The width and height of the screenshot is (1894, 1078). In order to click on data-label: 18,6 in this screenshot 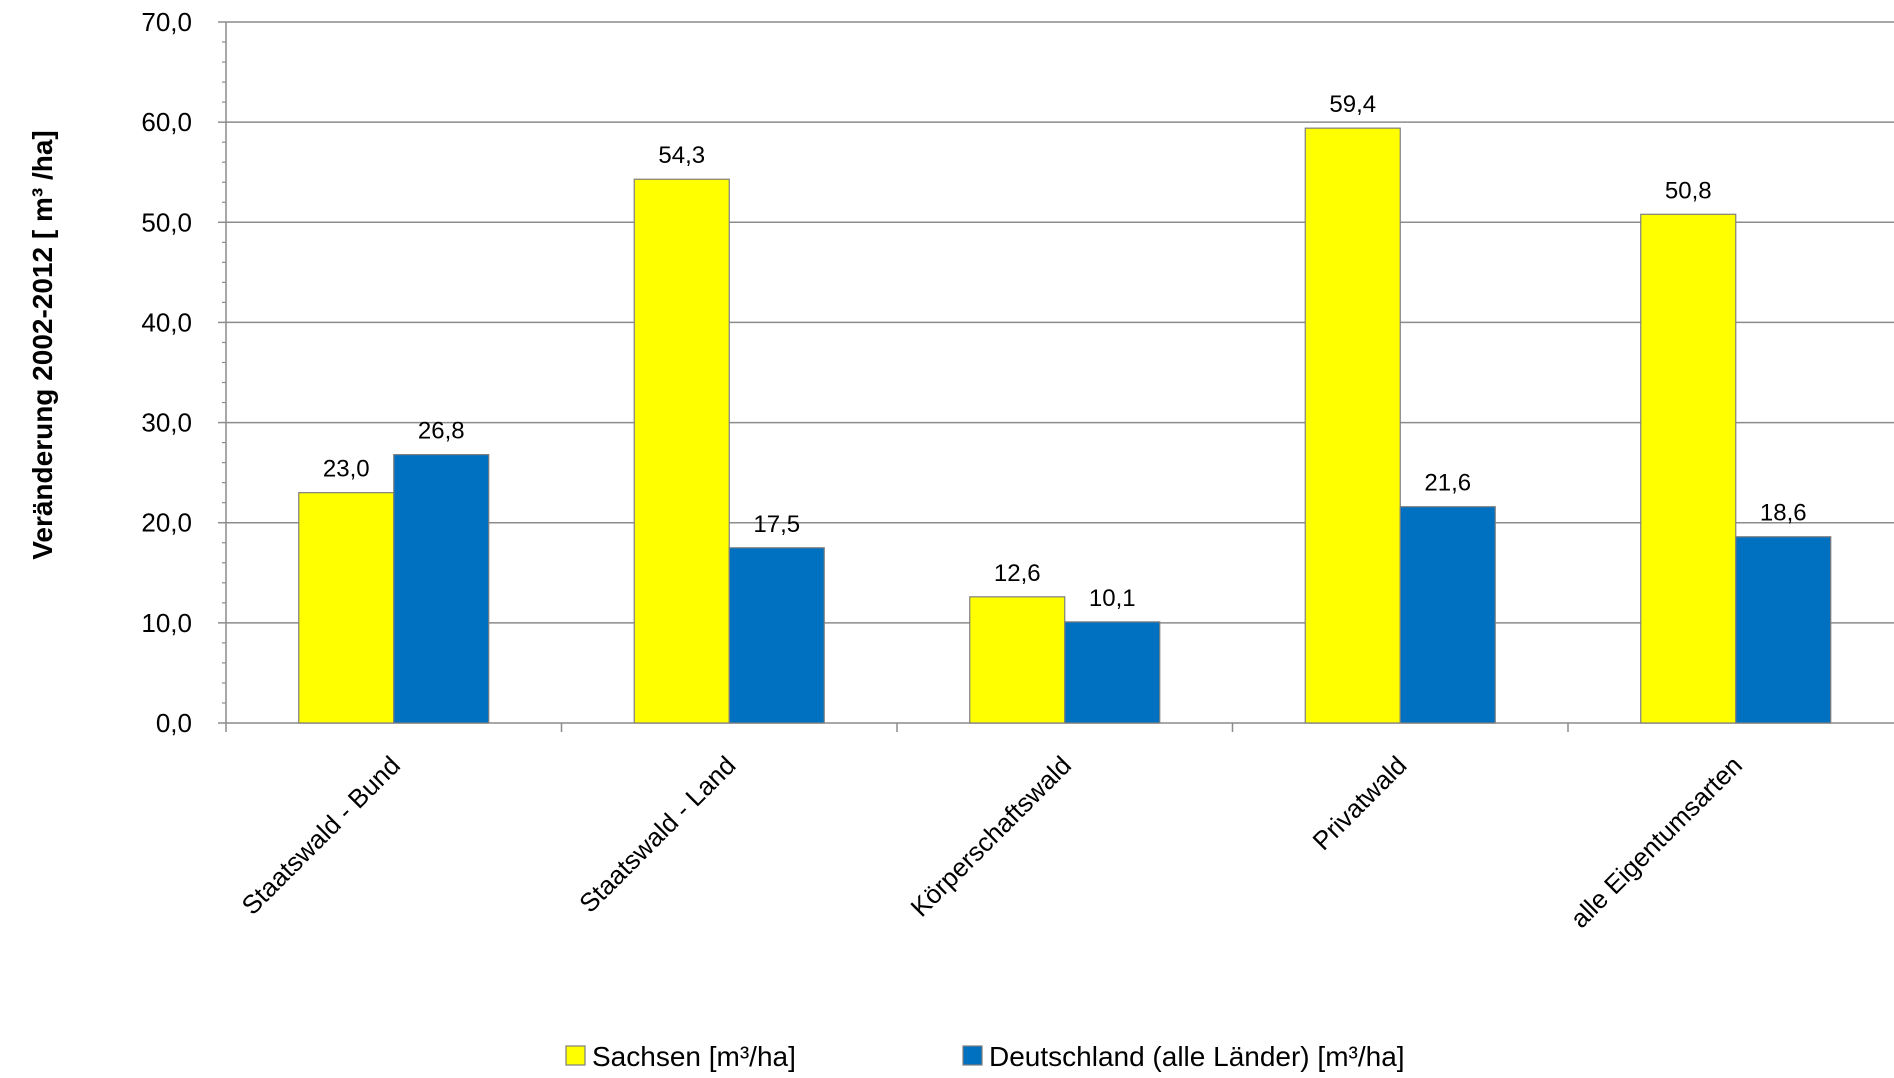, I will do `click(1783, 513)`.